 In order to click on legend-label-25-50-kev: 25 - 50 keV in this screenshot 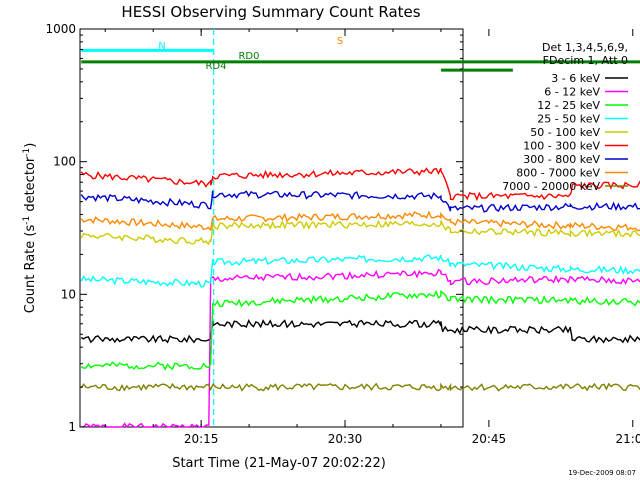, I will do `click(568, 119)`.